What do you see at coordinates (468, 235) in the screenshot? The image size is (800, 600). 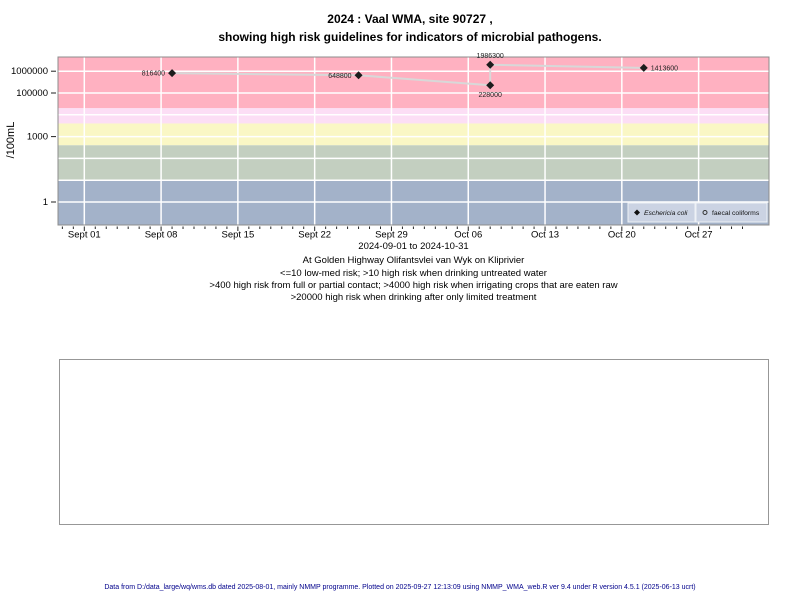 I see `x-tick-label: Oct 06` at bounding box center [468, 235].